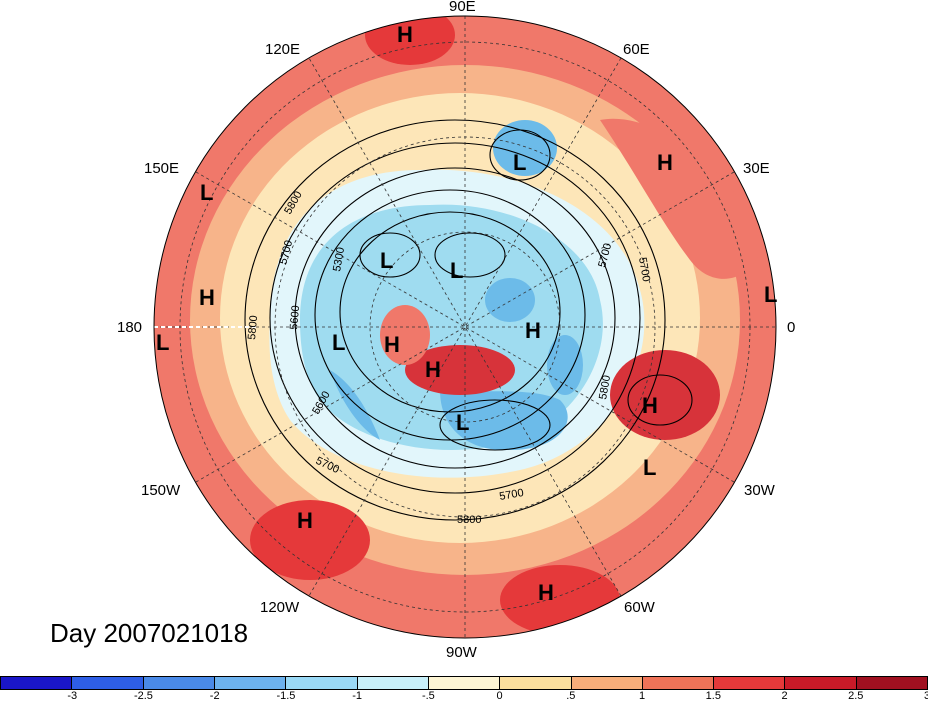  Describe the element at coordinates (295, 317) in the screenshot. I see `contour-label: 5600` at that location.